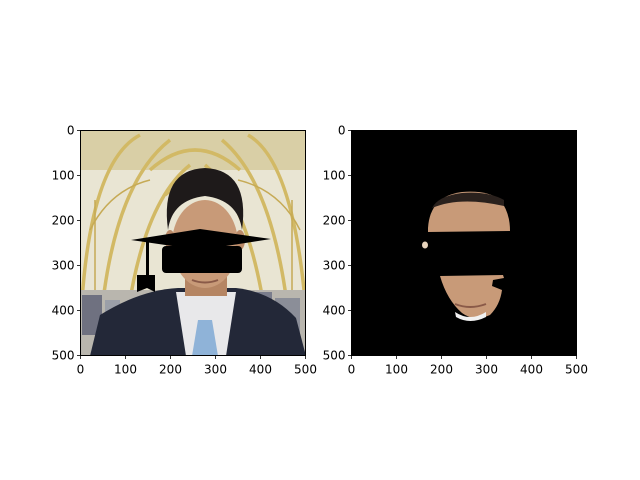 Image resolution: width=640 pixels, height=480 pixels. I want to click on right-y-tick-label: 200, so click(334, 221).